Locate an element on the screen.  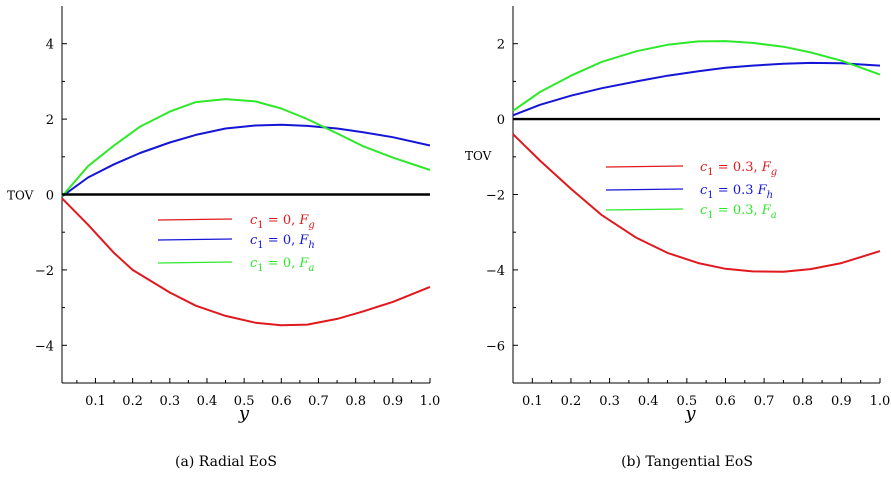
panel-caption: (b) Tangential EoS is located at coordinates (687, 462).